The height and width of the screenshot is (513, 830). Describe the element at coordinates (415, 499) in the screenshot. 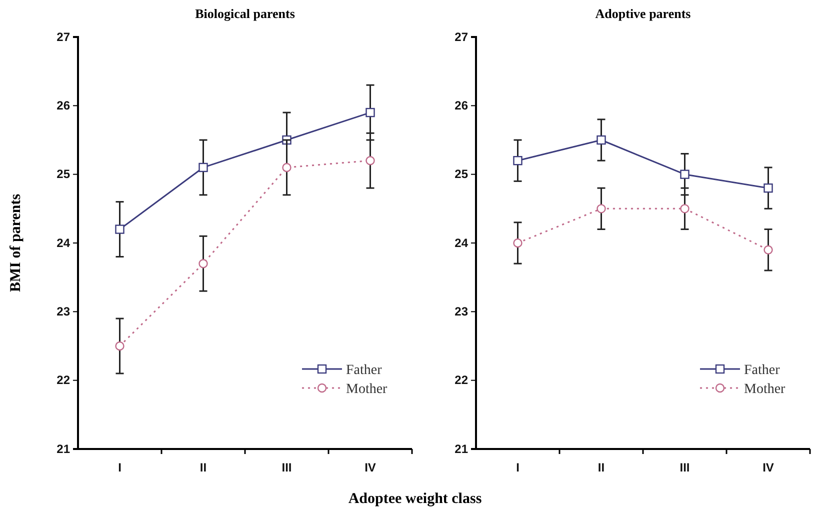

I see `x-axis-title: Adoptee weight class` at that location.